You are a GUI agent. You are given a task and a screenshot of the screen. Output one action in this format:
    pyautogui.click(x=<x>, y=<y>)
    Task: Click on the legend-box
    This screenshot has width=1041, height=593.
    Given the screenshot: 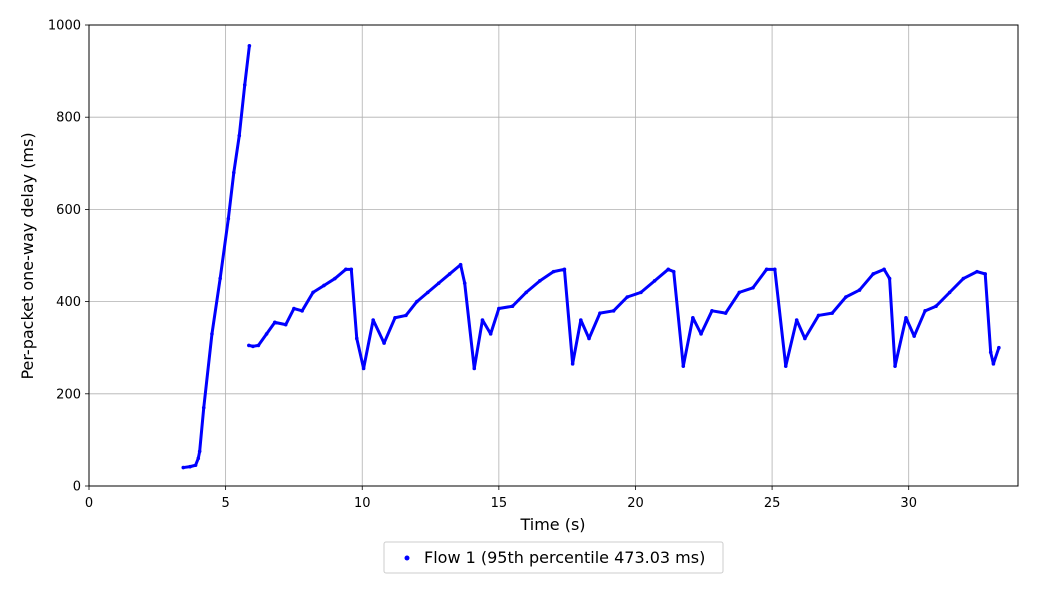 What is the action you would take?
    pyautogui.click(x=553, y=557)
    